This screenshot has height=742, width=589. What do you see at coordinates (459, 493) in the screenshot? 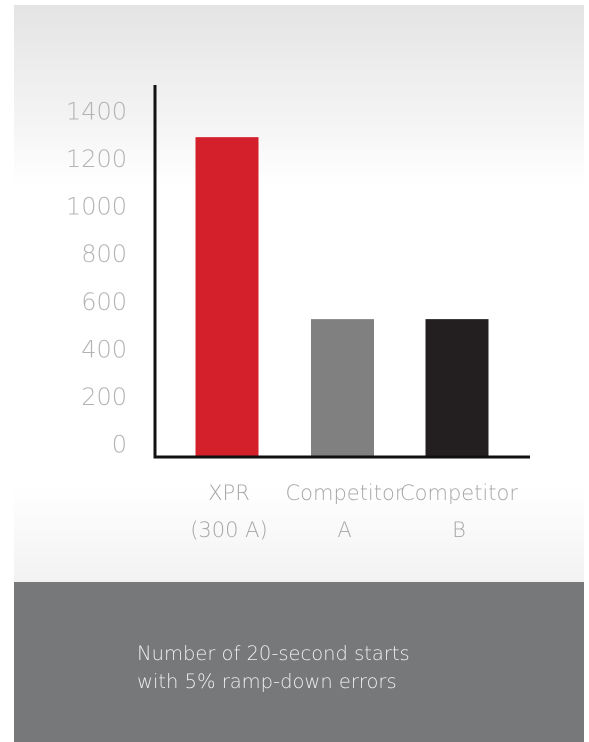
I see `category-label-3-line-1: Competitor` at bounding box center [459, 493].